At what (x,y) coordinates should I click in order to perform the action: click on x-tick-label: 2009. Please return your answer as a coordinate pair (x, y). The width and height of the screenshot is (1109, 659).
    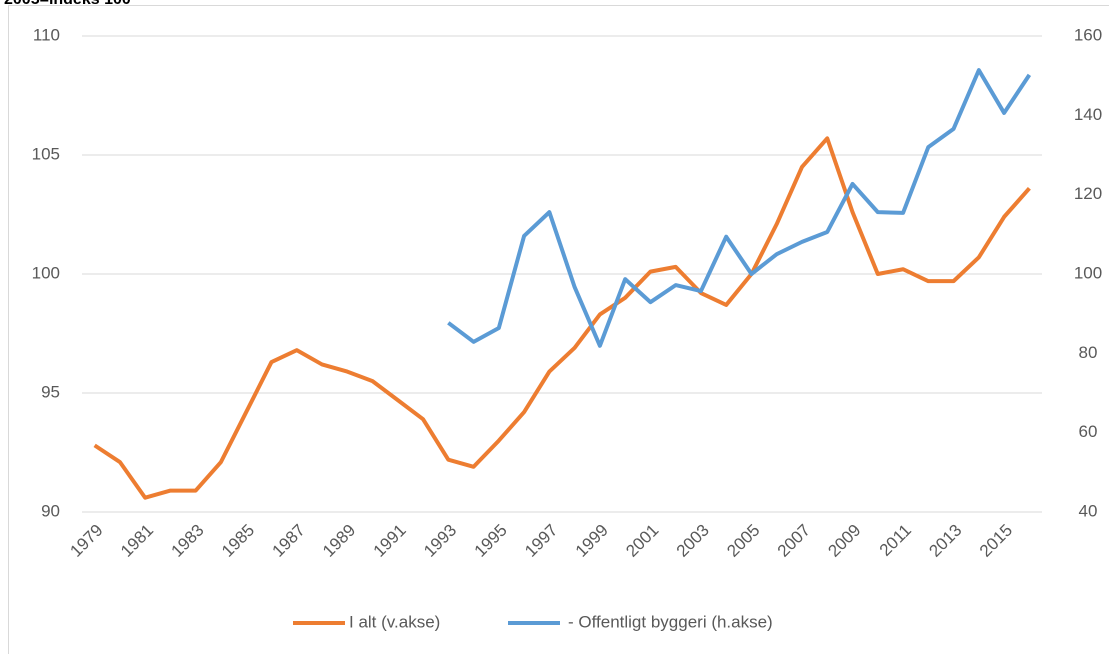
    Looking at the image, I should click on (844, 541).